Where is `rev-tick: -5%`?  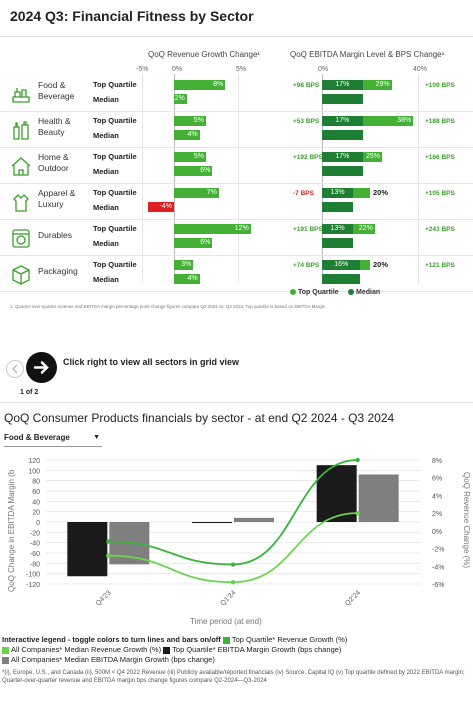
rev-tick: -5% is located at coordinates (142, 69).